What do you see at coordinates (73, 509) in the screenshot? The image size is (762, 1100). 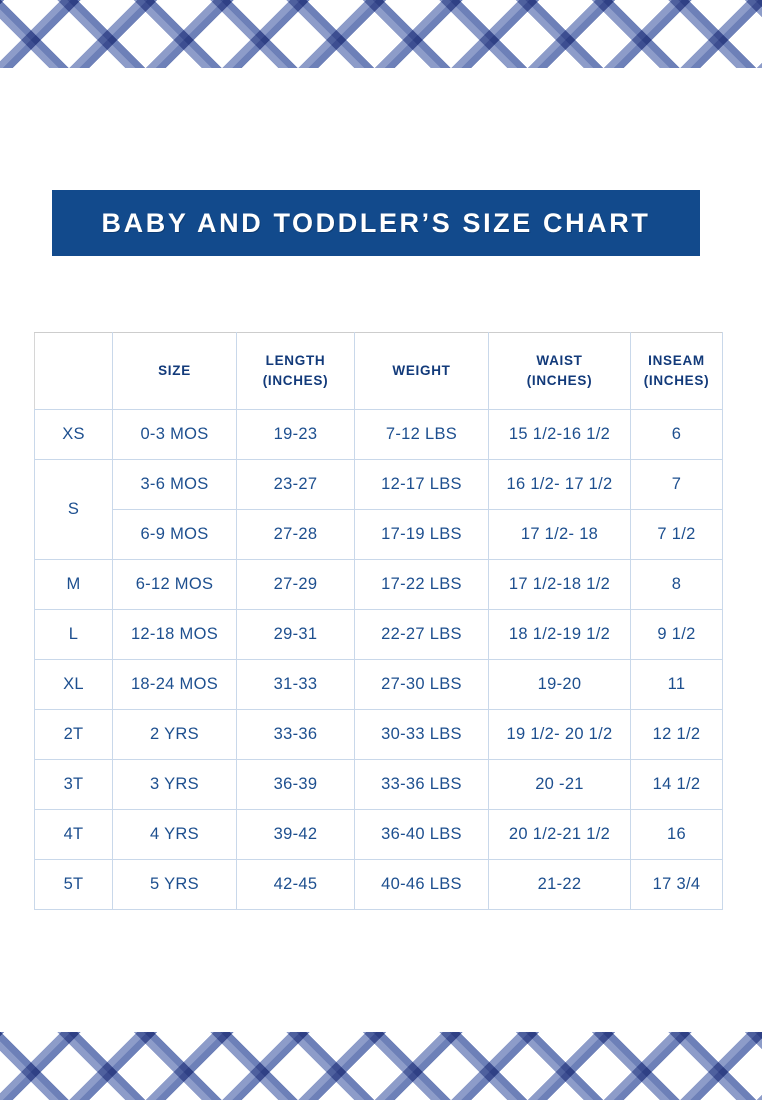 I see `cell-size-group: S` at bounding box center [73, 509].